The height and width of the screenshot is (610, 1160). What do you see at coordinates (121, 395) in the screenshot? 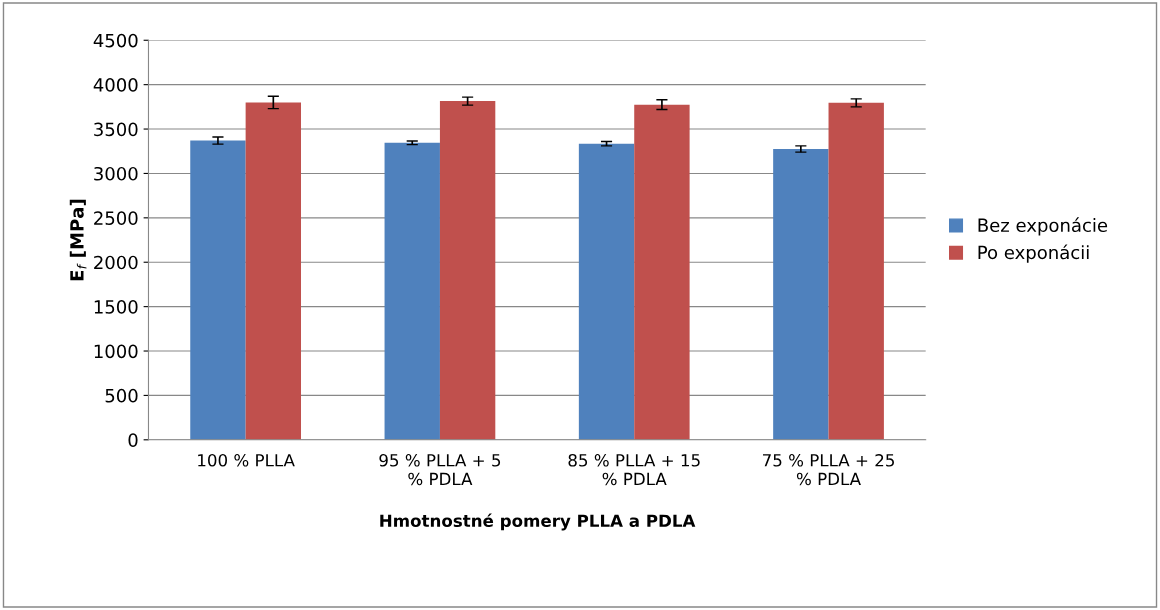
I see `y-tick-label: 500` at bounding box center [121, 395].